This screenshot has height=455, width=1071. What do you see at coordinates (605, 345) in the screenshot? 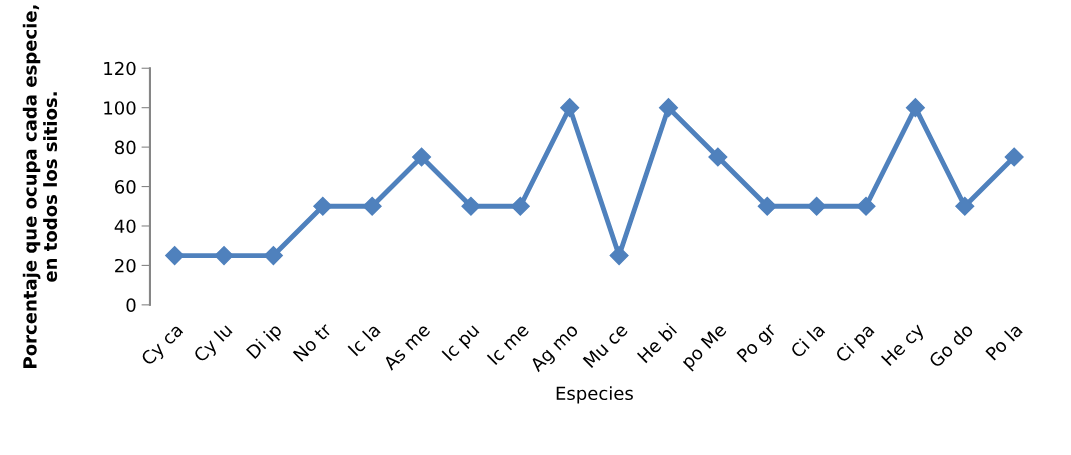
I see `x-tick-label: Mu ce` at bounding box center [605, 345].